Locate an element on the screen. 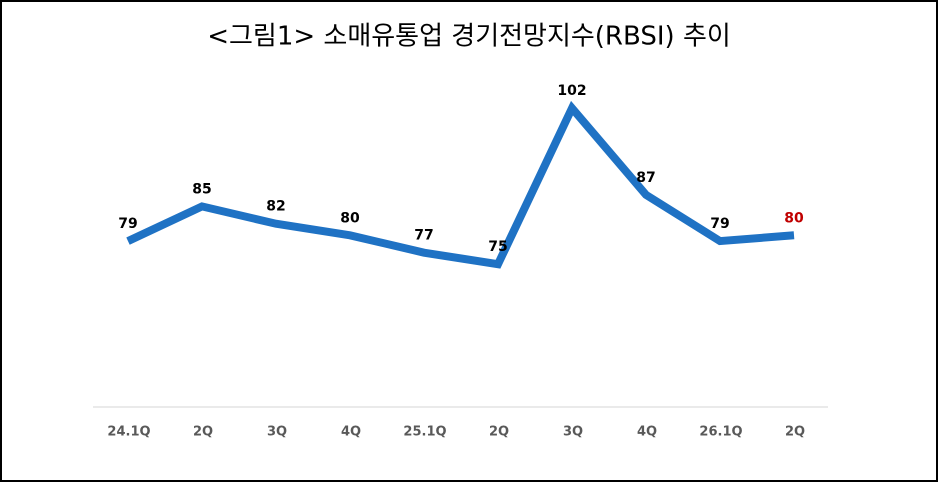 The height and width of the screenshot is (483, 939). value-label: 77 is located at coordinates (423, 236).